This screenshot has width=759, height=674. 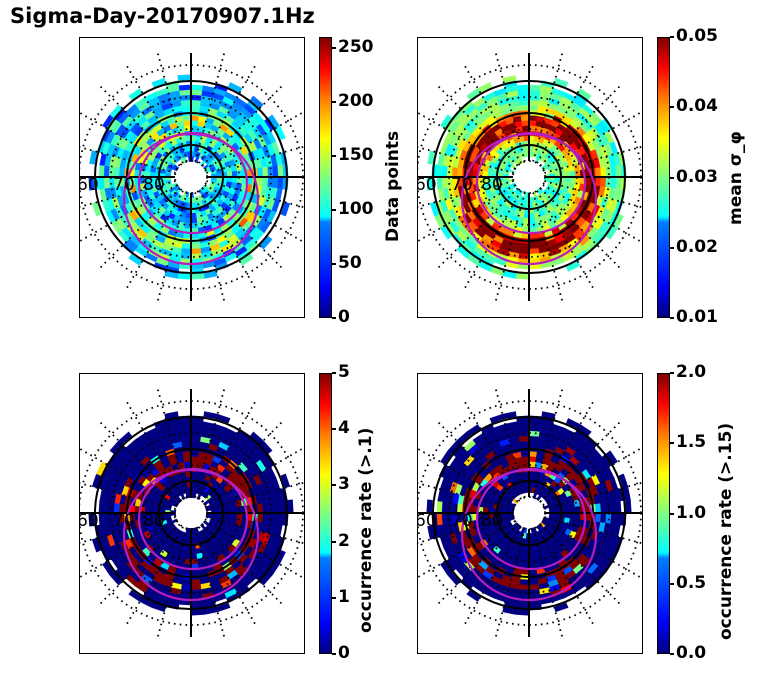 I want to click on oval-poleward-boundary, so click(x=531, y=519).